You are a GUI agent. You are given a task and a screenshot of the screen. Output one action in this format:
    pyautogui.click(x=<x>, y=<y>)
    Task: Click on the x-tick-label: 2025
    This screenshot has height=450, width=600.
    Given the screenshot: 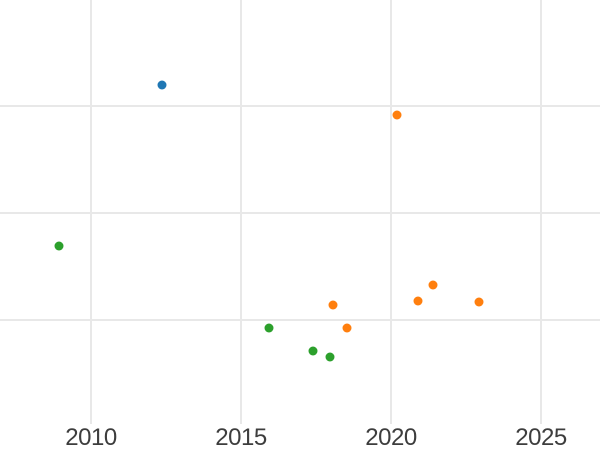 What is the action you would take?
    pyautogui.click(x=541, y=437)
    